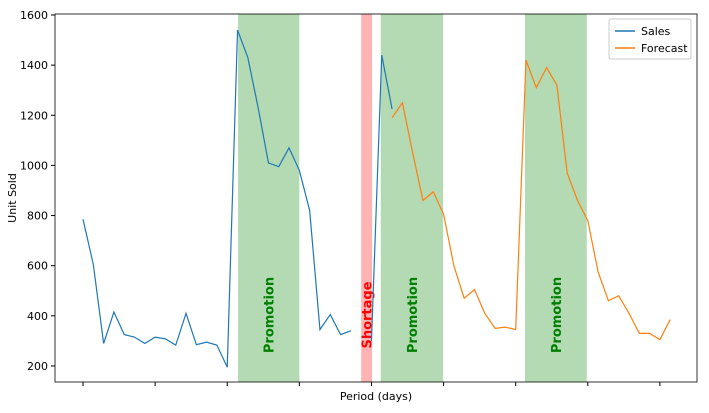 Image resolution: width=709 pixels, height=413 pixels. I want to click on y-tick-label: 1600, so click(34, 15).